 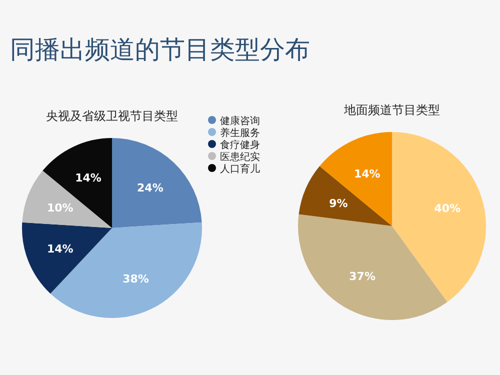 What do you see at coordinates (391, 110) in the screenshot?
I see `chart-title: 地面频道节目类型` at bounding box center [391, 110].